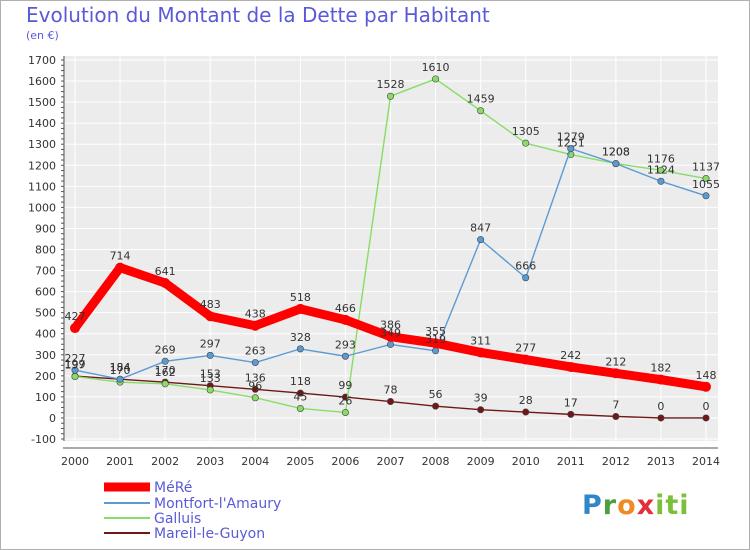 This screenshot has height=550, width=750. What do you see at coordinates (481, 99) in the screenshot?
I see `data-label: 1459` at bounding box center [481, 99].